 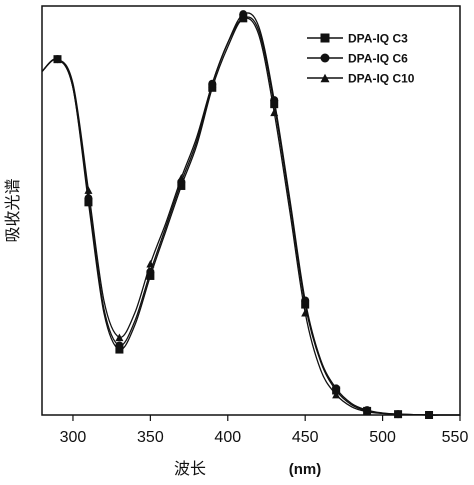 What do you see at coordinates (190, 468) in the screenshot?
I see `x-axis-label: 波长` at bounding box center [190, 468].